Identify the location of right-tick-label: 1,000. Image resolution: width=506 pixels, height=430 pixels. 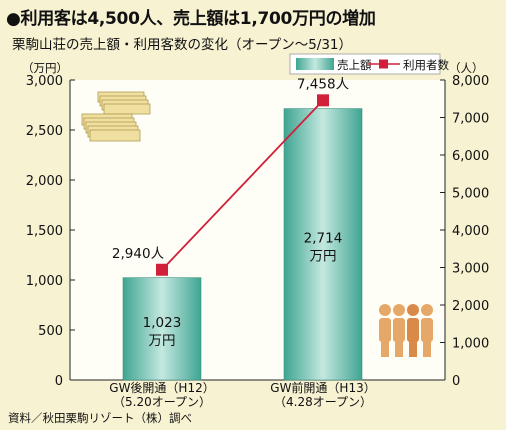
(470, 344).